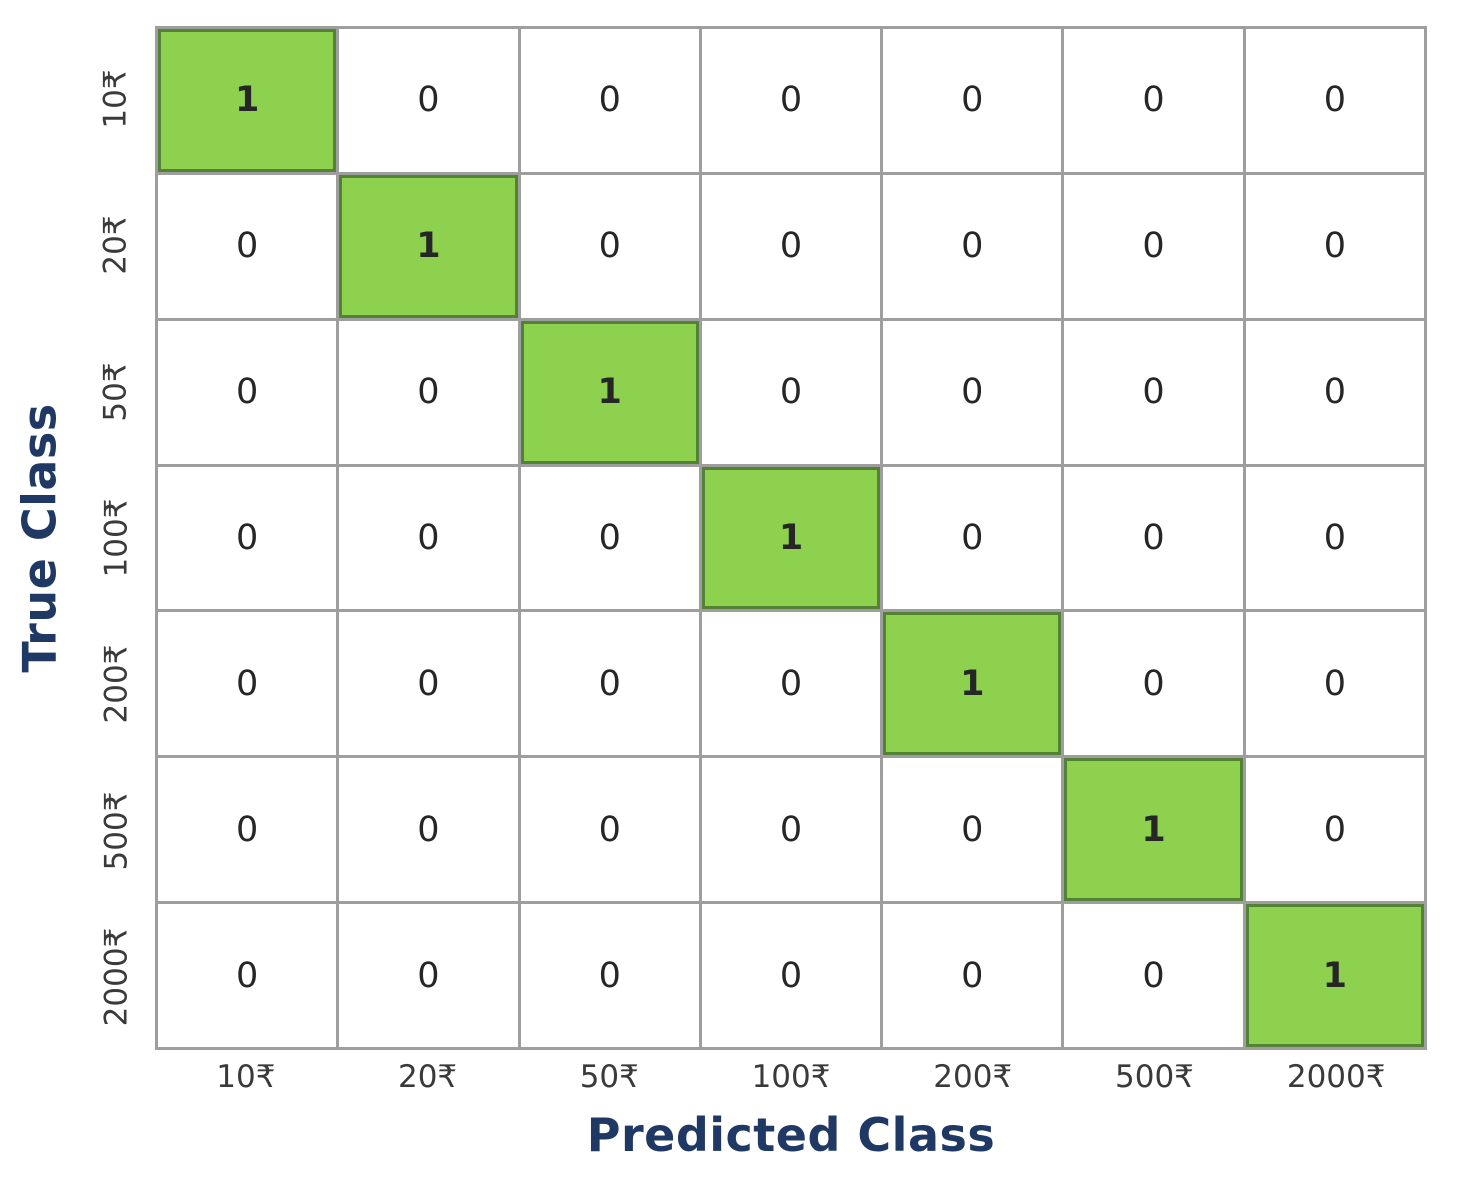 This screenshot has width=1460, height=1196. I want to click on matrix-cell-r3-c4: 0, so click(972, 538).